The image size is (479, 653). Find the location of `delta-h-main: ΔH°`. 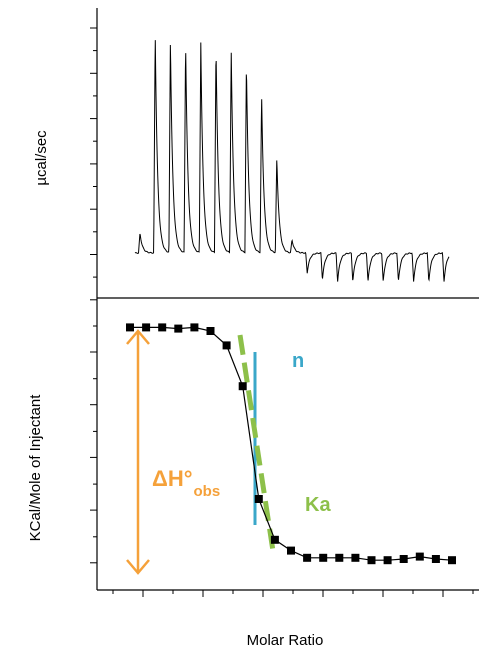

delta-h-main: ΔH° is located at coordinates (172, 478).